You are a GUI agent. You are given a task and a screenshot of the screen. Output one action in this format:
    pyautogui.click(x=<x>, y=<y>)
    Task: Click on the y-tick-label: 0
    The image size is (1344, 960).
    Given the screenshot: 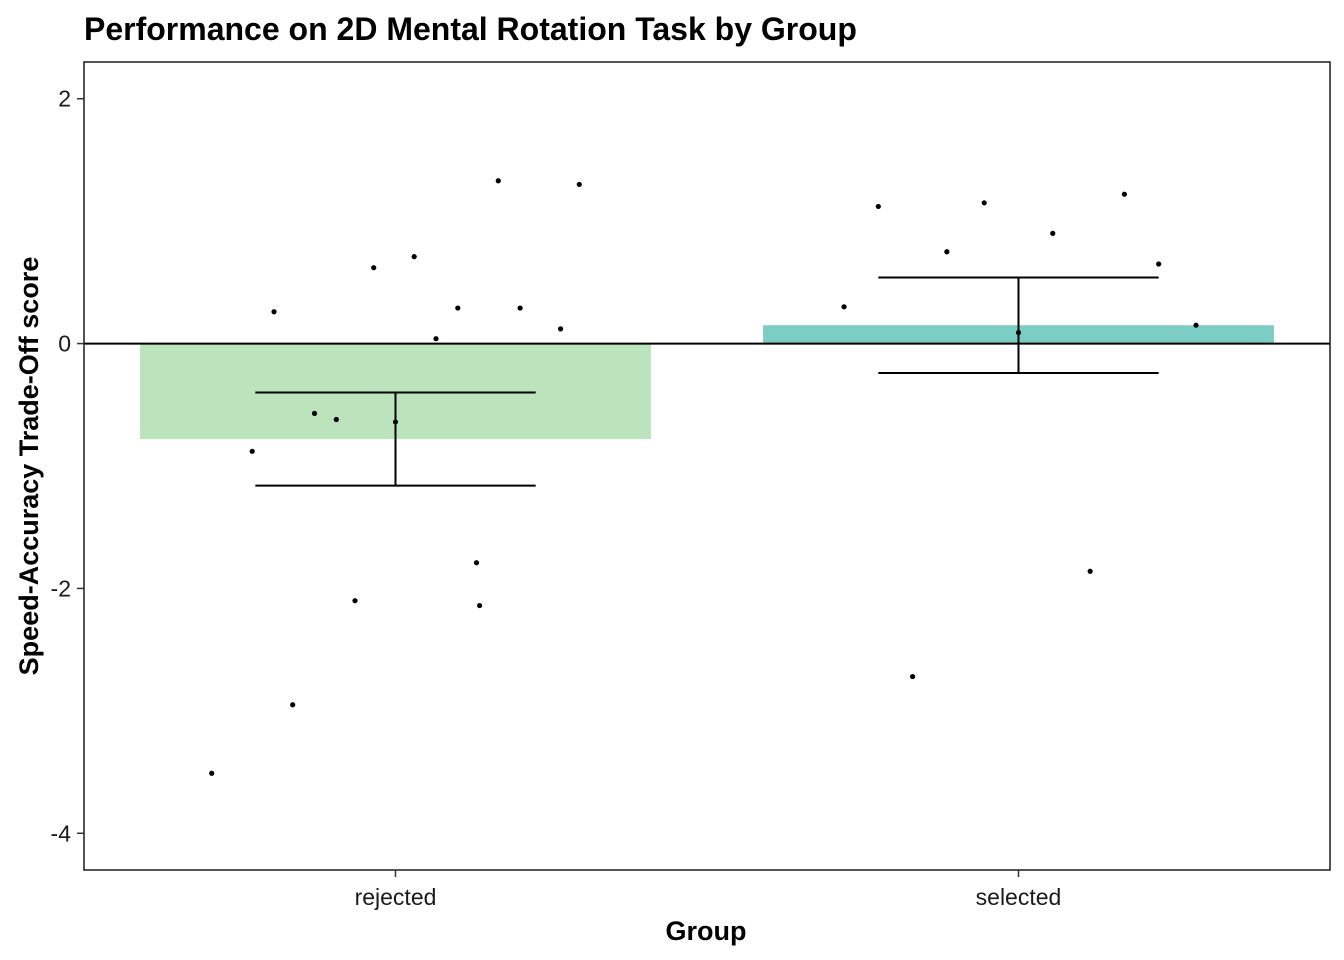 What is the action you would take?
    pyautogui.click(x=64, y=344)
    